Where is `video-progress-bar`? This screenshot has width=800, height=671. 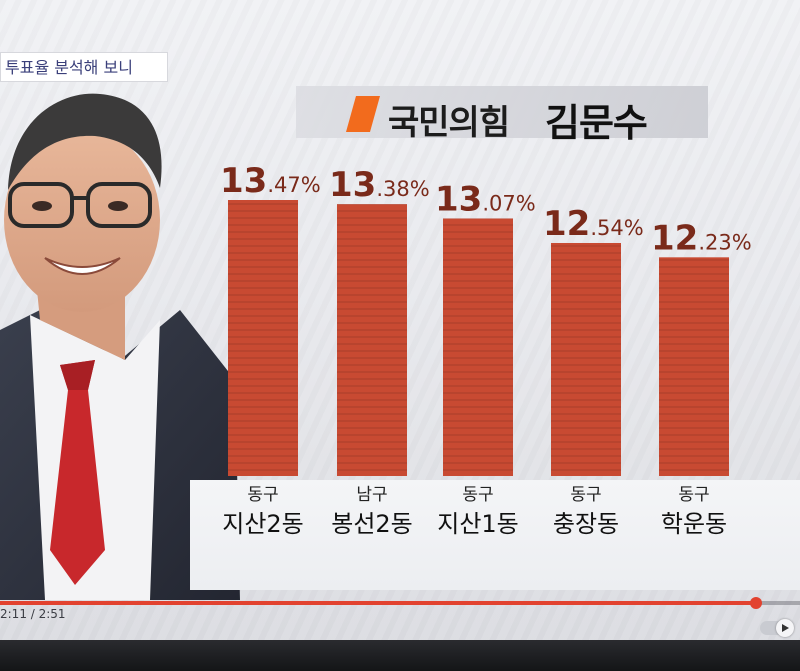 video-progress-bar is located at coordinates (400, 603).